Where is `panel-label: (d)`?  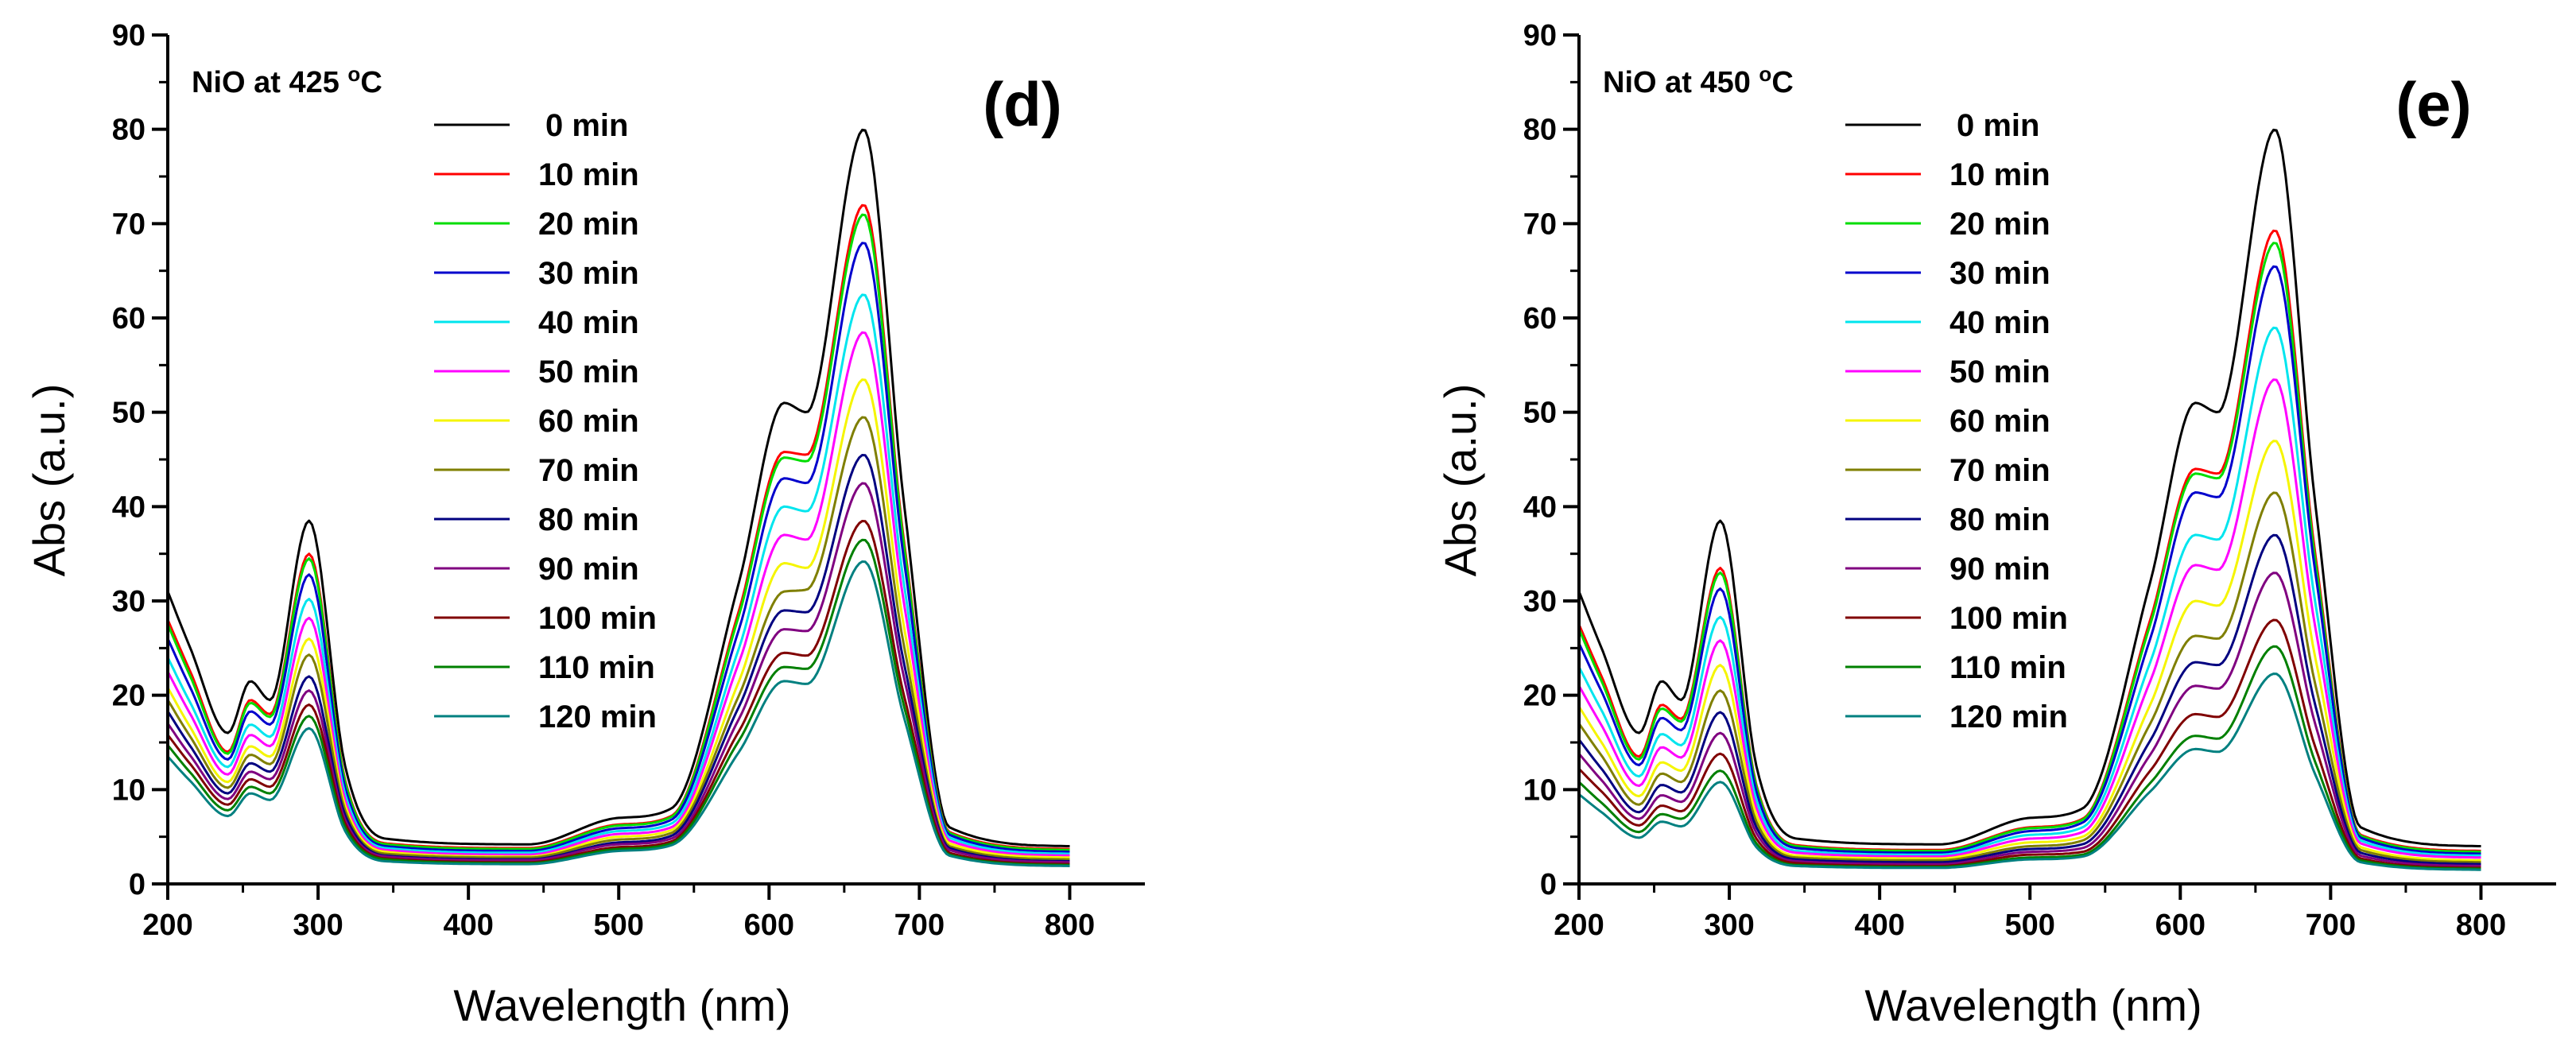 panel-label: (d) is located at coordinates (1023, 104).